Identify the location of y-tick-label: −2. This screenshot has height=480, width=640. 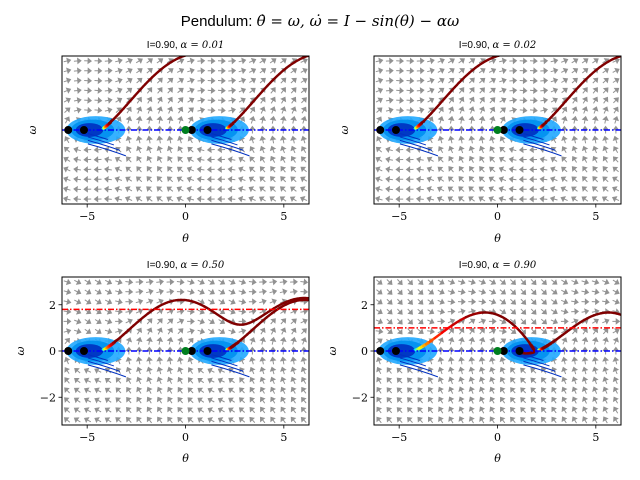
(360, 397).